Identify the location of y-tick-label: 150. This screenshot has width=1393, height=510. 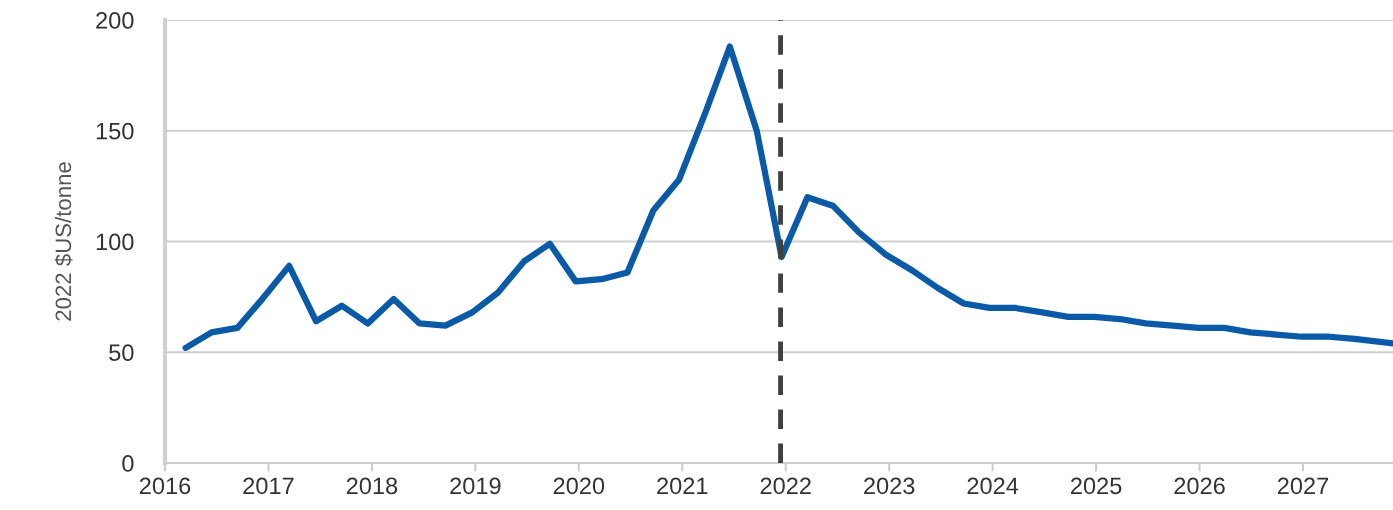
(115, 131).